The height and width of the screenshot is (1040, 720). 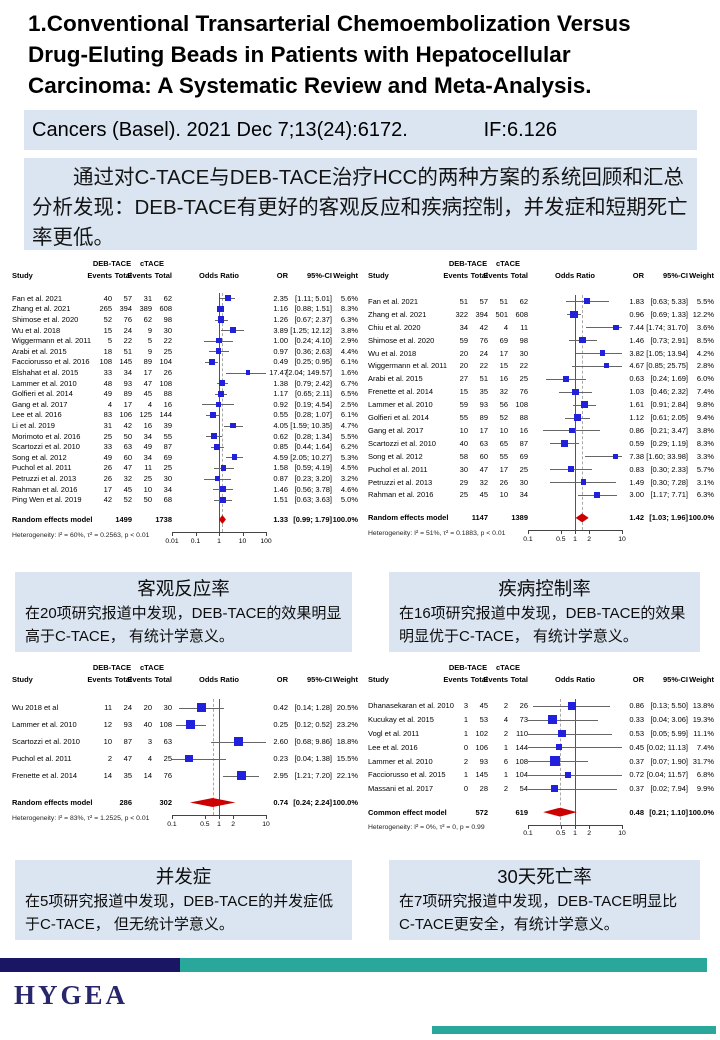 What do you see at coordinates (636, 518) in the screenshot?
I see `pooled-or: 1.42` at bounding box center [636, 518].